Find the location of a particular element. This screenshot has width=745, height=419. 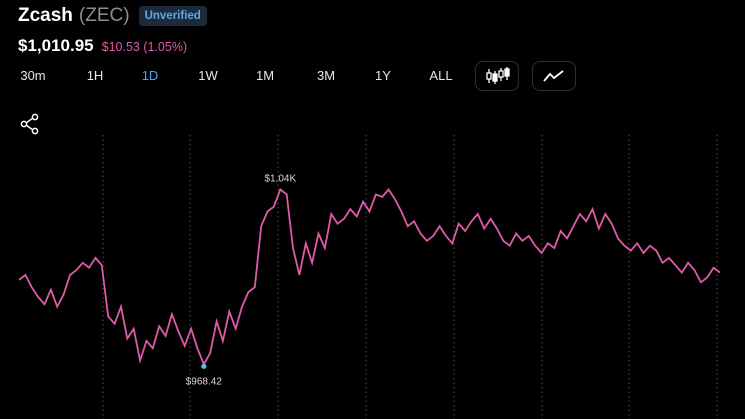

line-chart-icon is located at coordinates (553, 76).